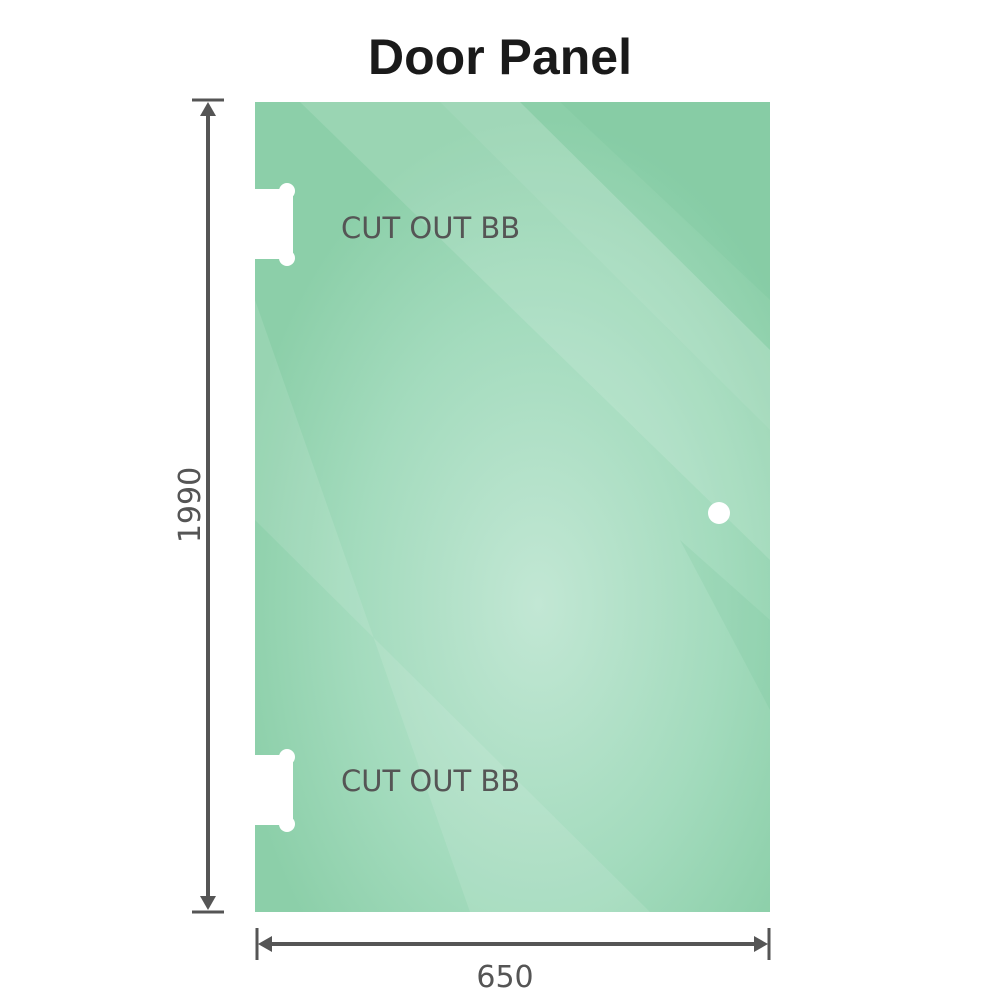  What do you see at coordinates (504, 977) in the screenshot?
I see `width-label: 650` at bounding box center [504, 977].